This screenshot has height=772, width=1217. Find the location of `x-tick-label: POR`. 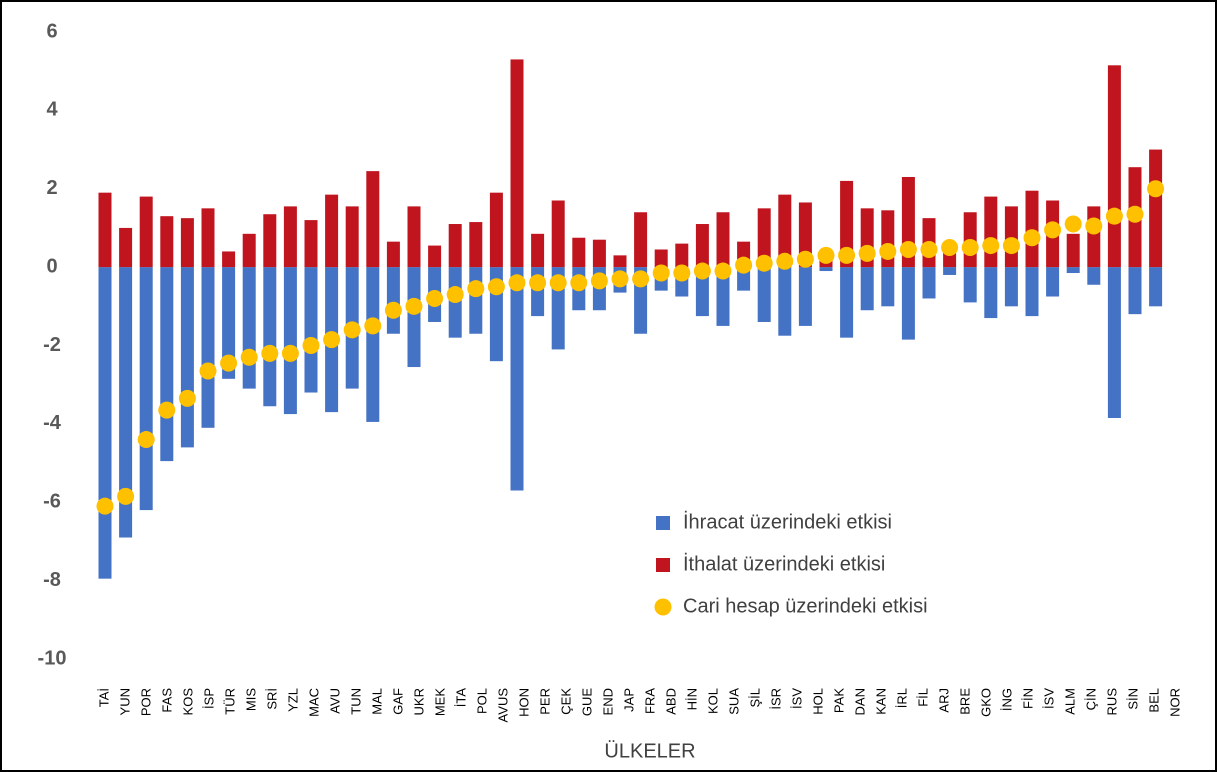

x-tick-label: POR is located at coordinates (145, 702).